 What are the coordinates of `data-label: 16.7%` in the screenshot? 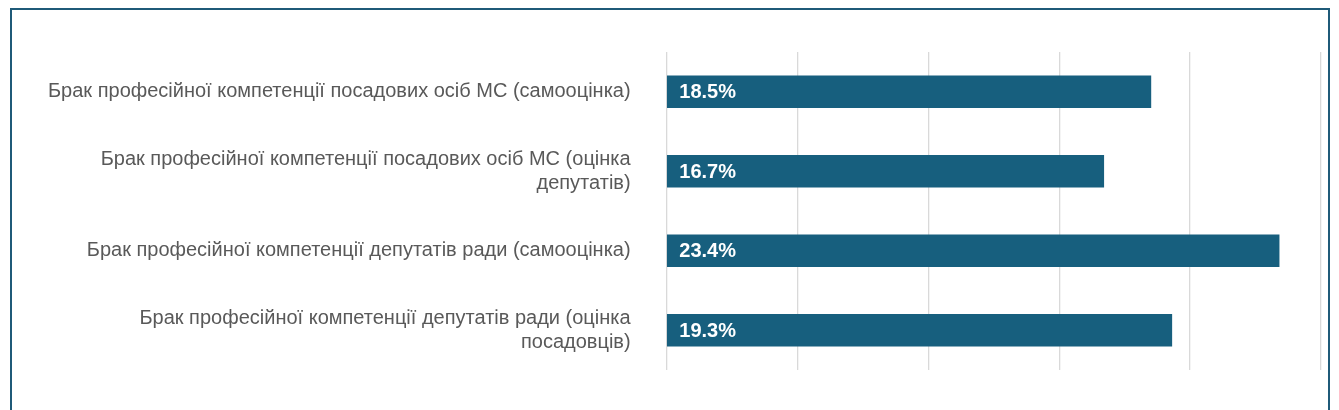 It's located at (708, 170).